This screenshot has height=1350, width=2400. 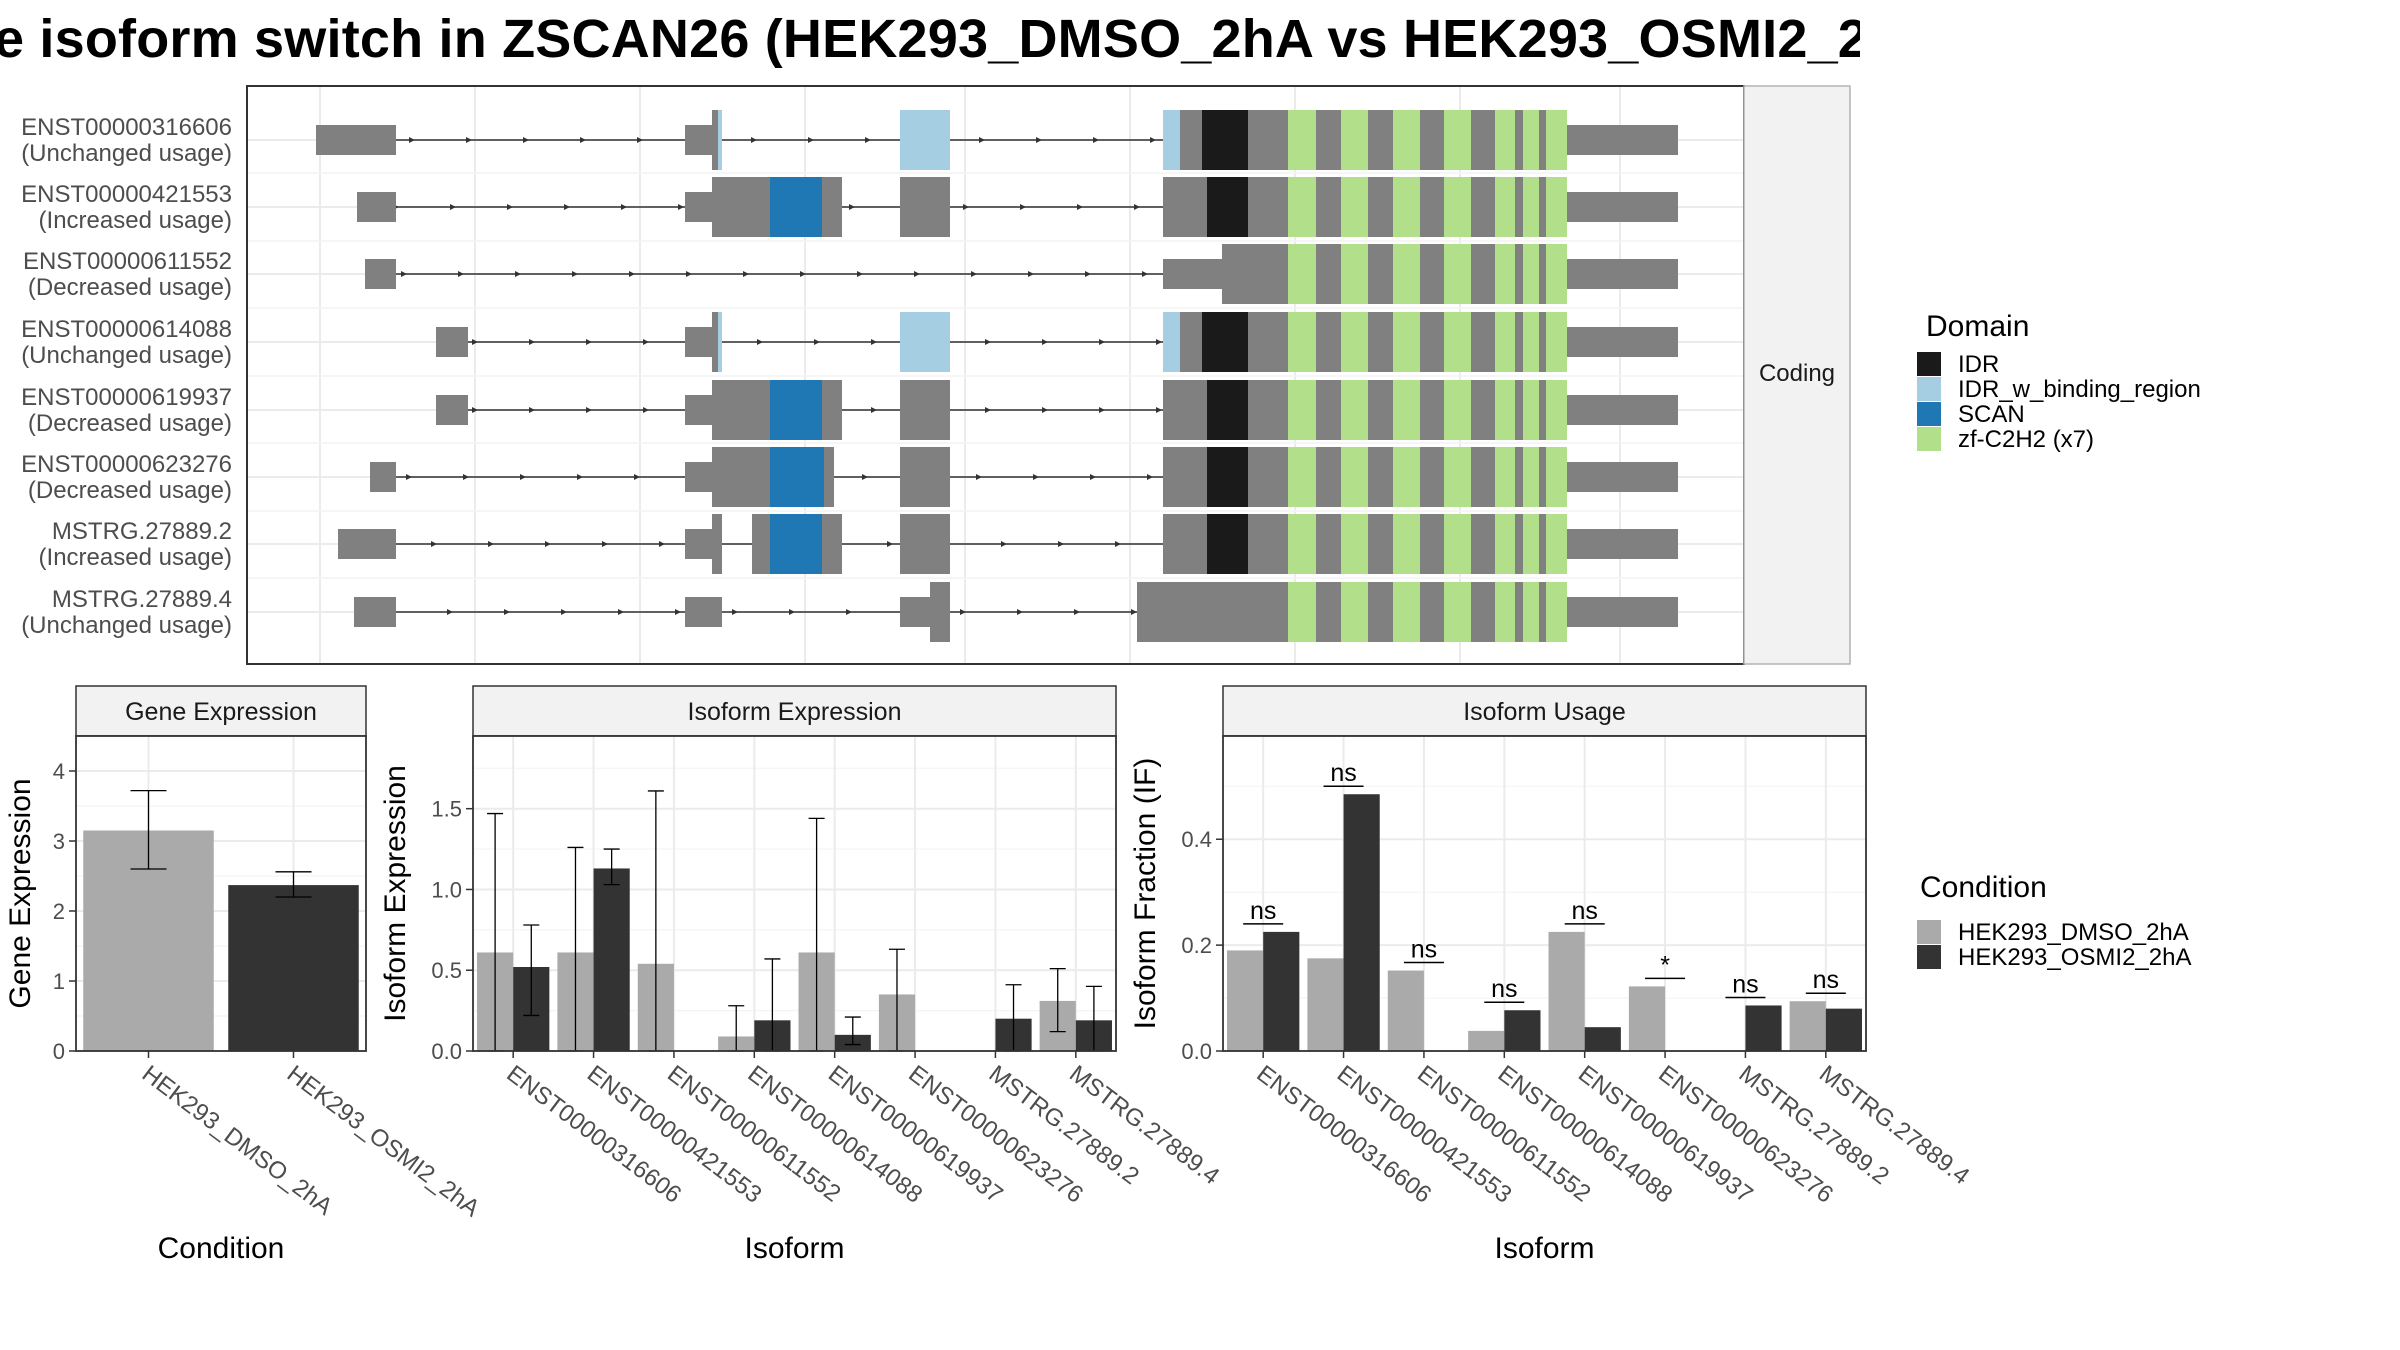 I want to click on significance-label: *, so click(x=1665, y=965).